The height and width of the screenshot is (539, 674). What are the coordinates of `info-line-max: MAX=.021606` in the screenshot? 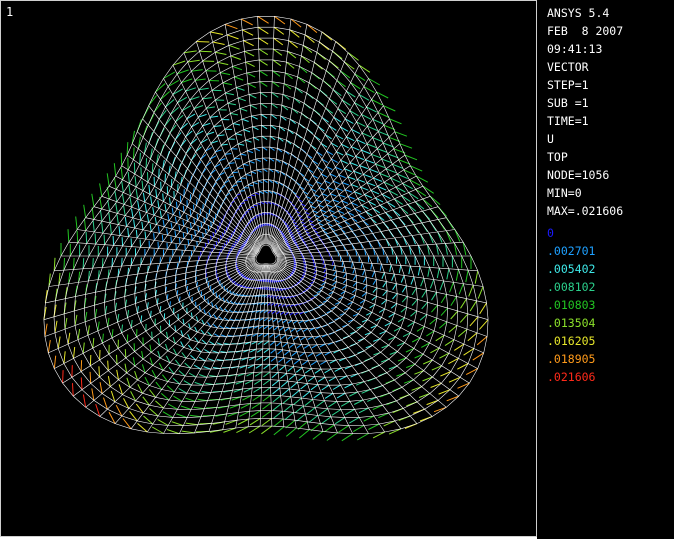 It's located at (585, 211).